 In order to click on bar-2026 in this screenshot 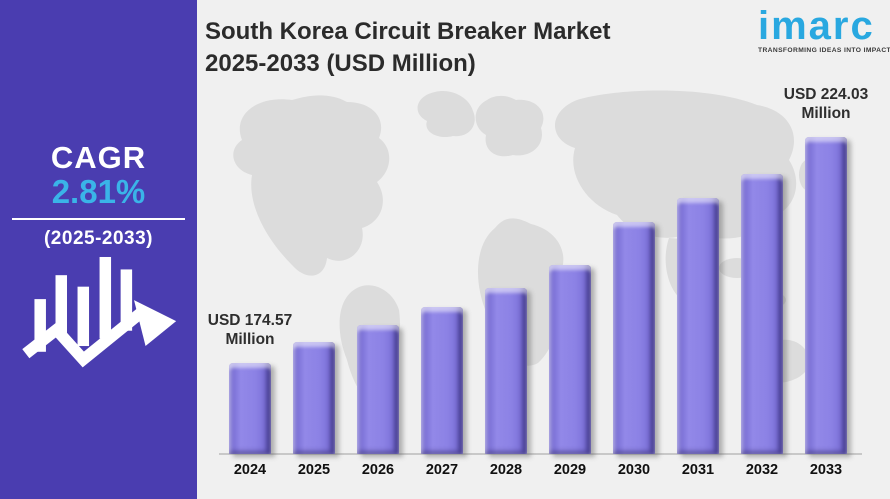, I will do `click(378, 389)`.